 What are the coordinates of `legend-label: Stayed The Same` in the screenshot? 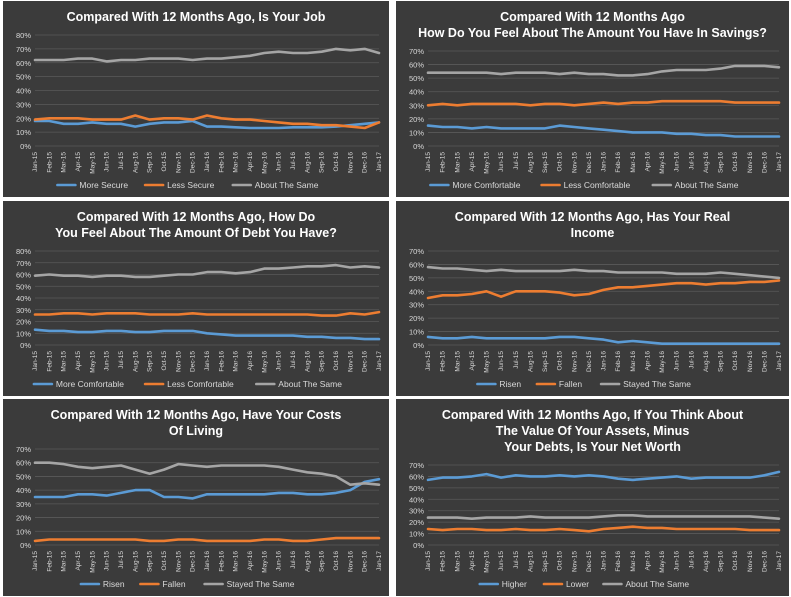 It's located at (261, 584).